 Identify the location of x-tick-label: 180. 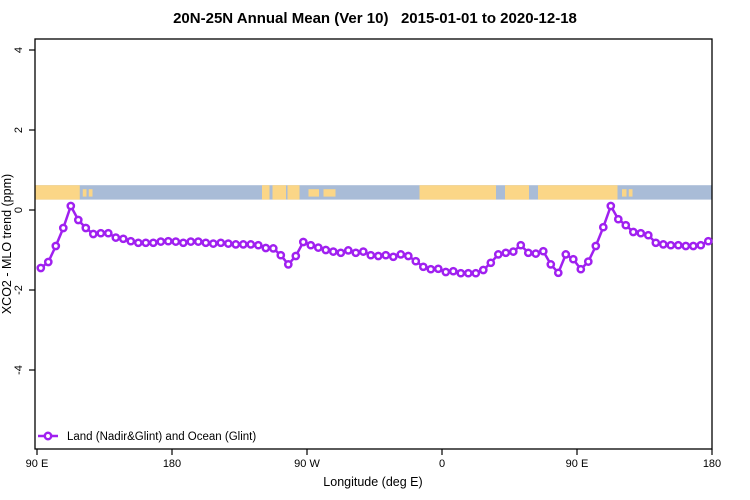
(172, 464).